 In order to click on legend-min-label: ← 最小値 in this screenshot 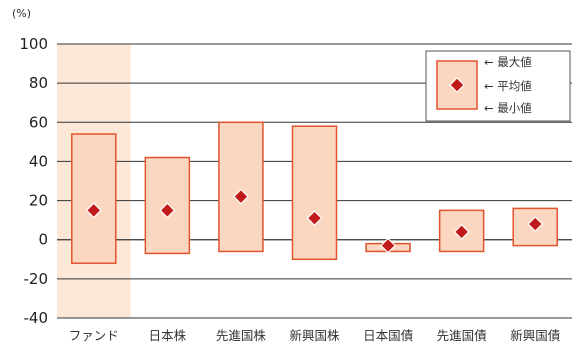, I will do `click(508, 108)`.